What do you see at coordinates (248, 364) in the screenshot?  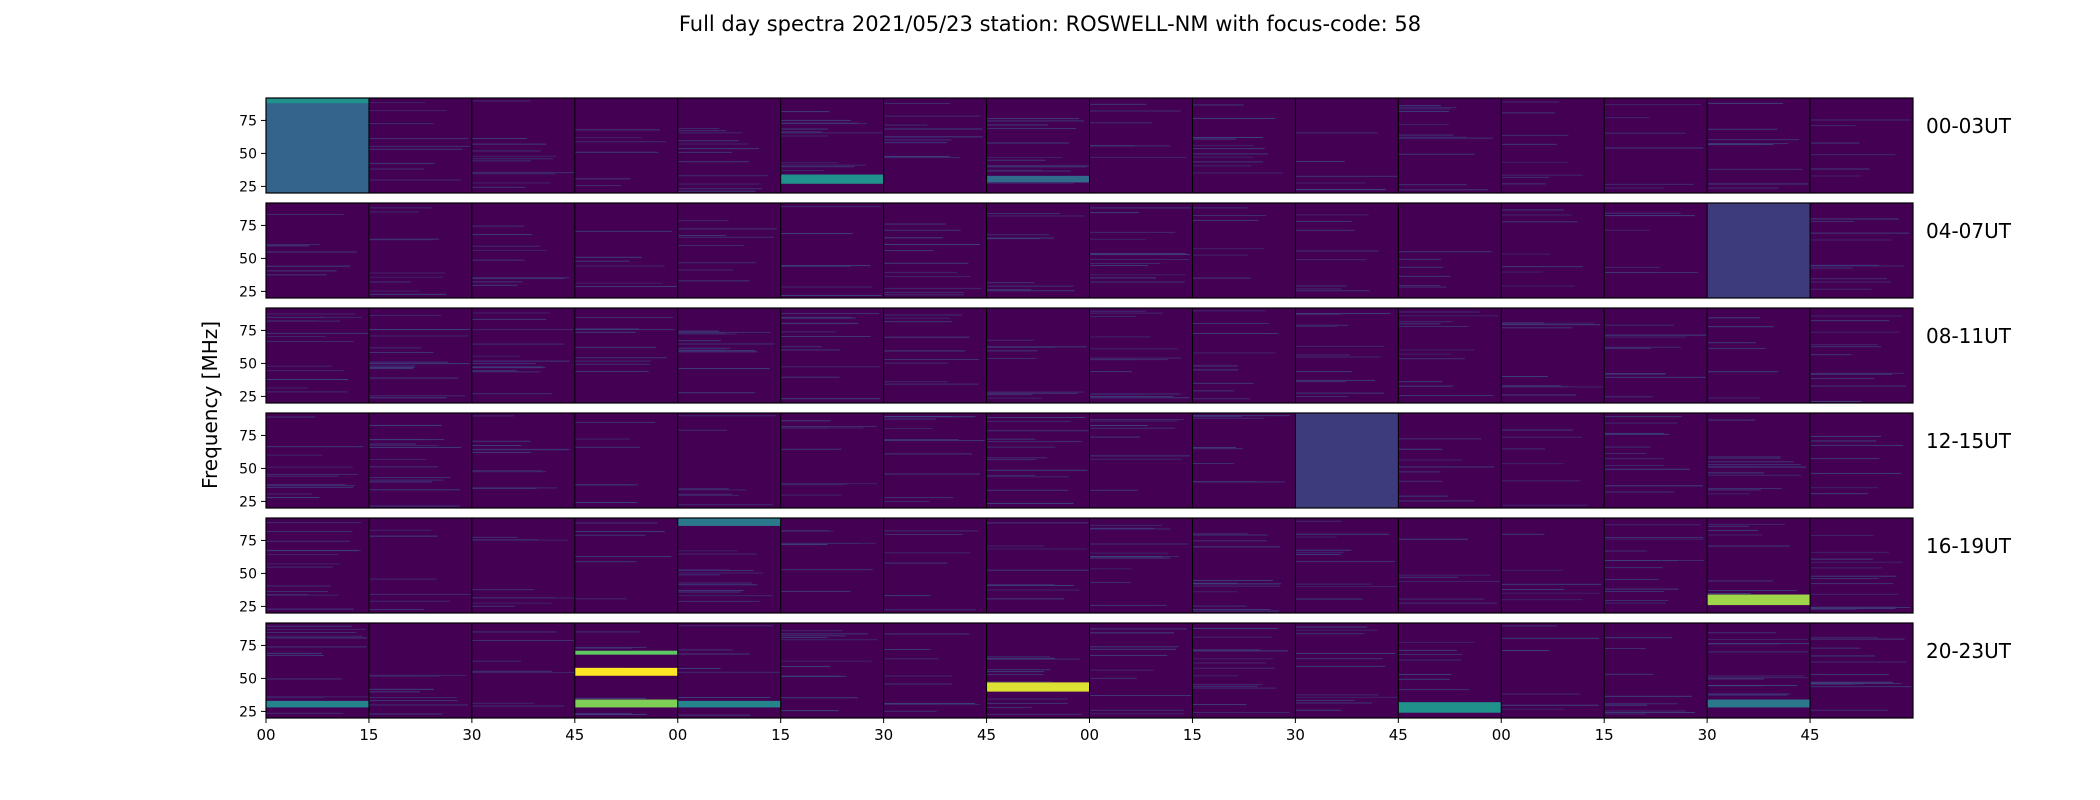 I see `y-tick-label: 50` at bounding box center [248, 364].